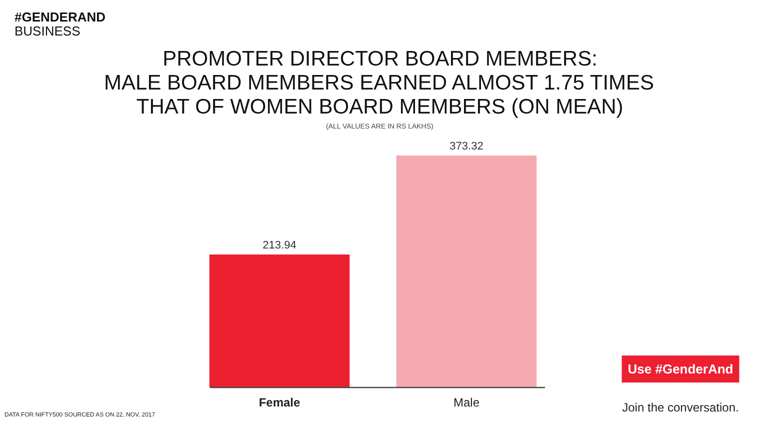 Image resolution: width=759 pixels, height=422 pixels. I want to click on data-label: 213.94, so click(279, 246).